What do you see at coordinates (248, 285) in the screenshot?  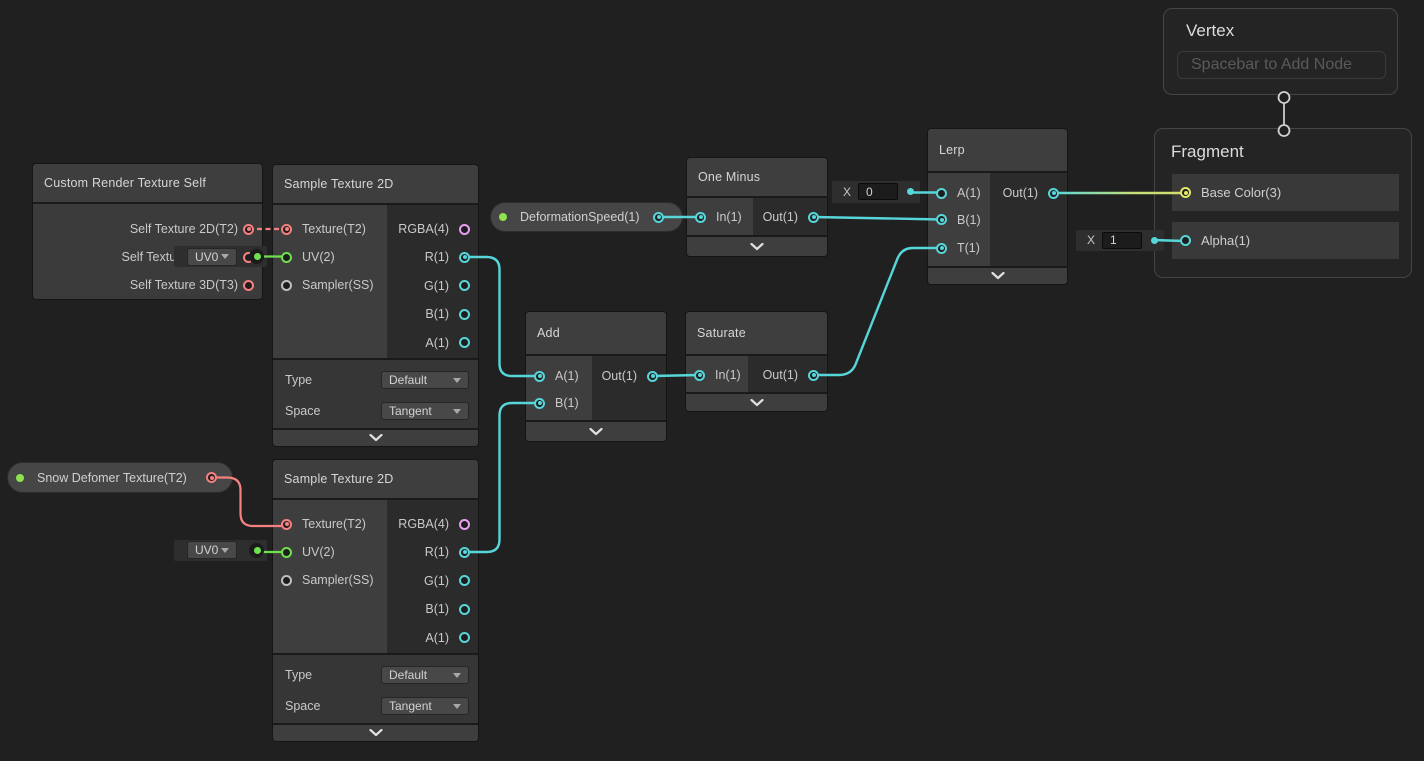 I see `self-texture-3d-output-port` at bounding box center [248, 285].